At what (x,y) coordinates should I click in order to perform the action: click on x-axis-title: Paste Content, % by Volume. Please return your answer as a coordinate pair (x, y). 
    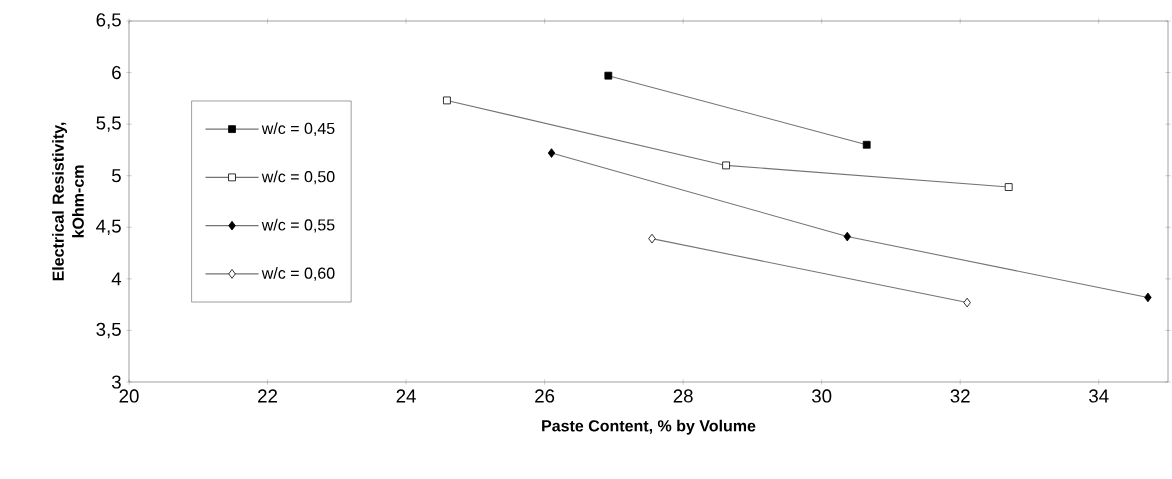
    Looking at the image, I should click on (649, 427).